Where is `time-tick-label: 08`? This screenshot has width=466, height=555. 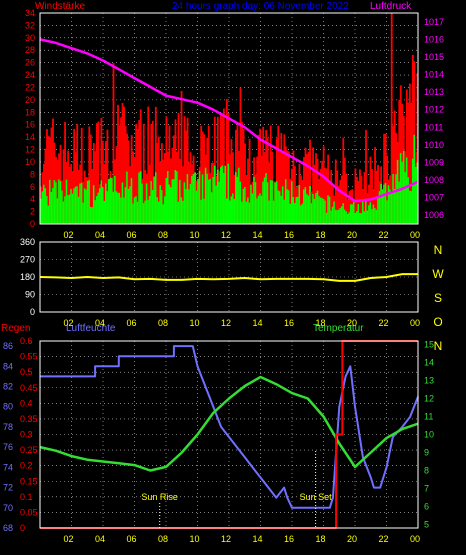 time-tick-label: 08 is located at coordinates (163, 323).